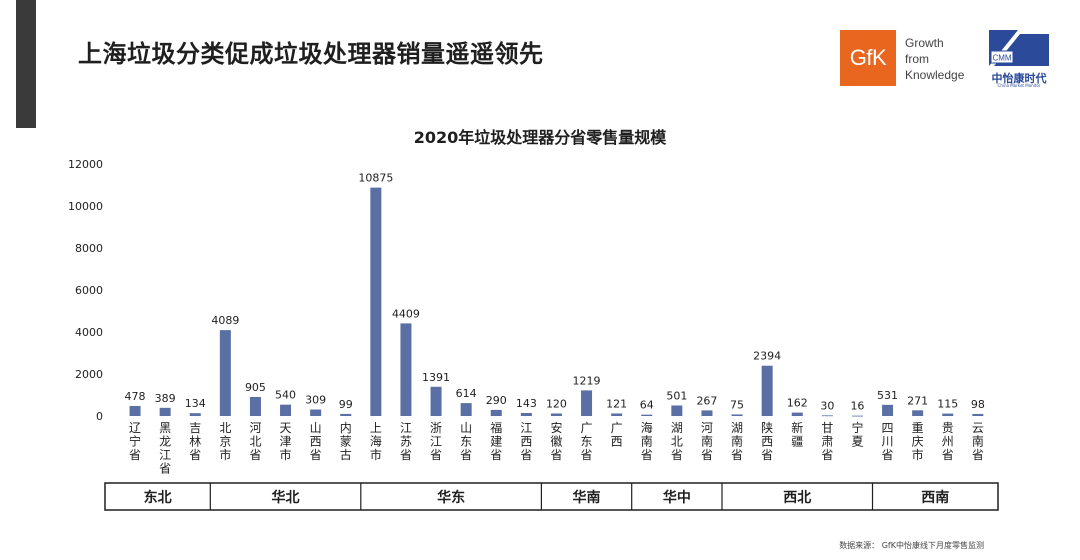 Image resolution: width=1080 pixels, height=560 pixels. I want to click on gfk-tagline: Growth from Knowledge, so click(934, 59).